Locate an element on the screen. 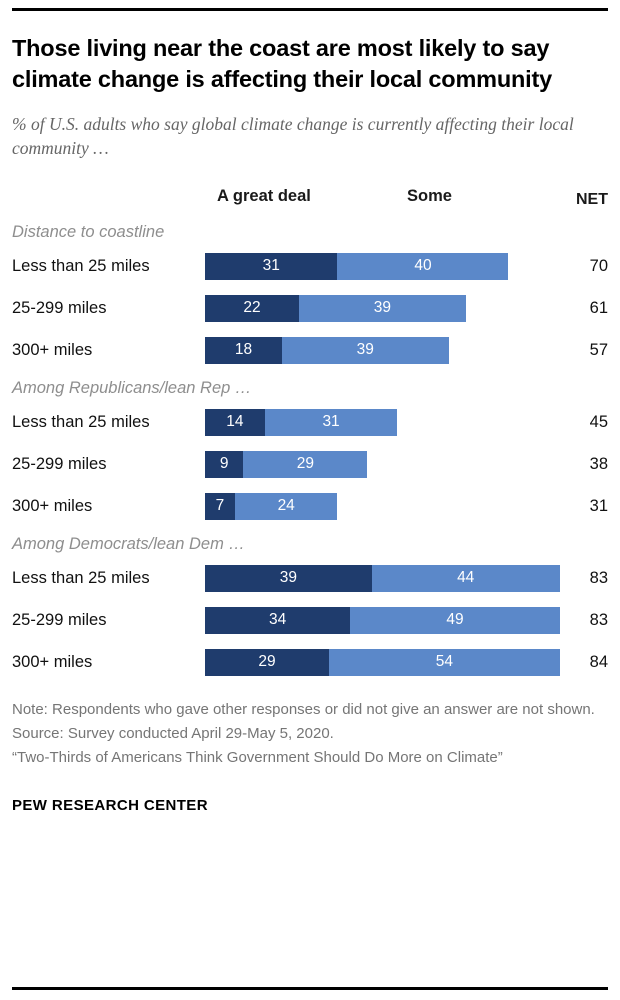 The width and height of the screenshot is (620, 1000). bar-row: Less than 25 miles 31 40 70 is located at coordinates (310, 266).